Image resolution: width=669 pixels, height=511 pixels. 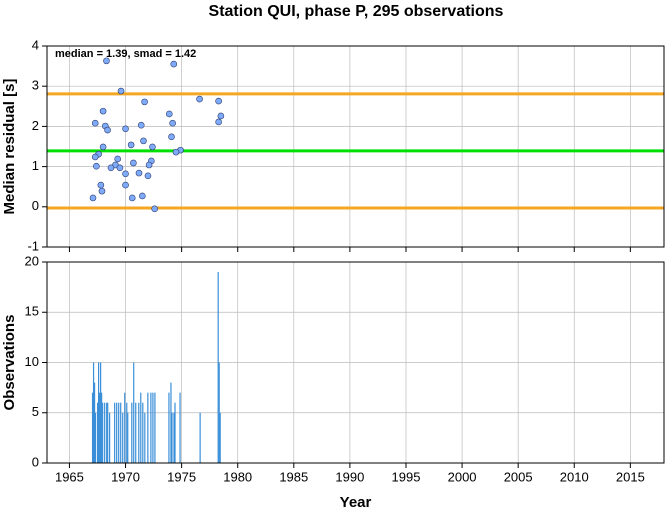 I want to click on y-tick-label: -1, so click(x=33, y=245).